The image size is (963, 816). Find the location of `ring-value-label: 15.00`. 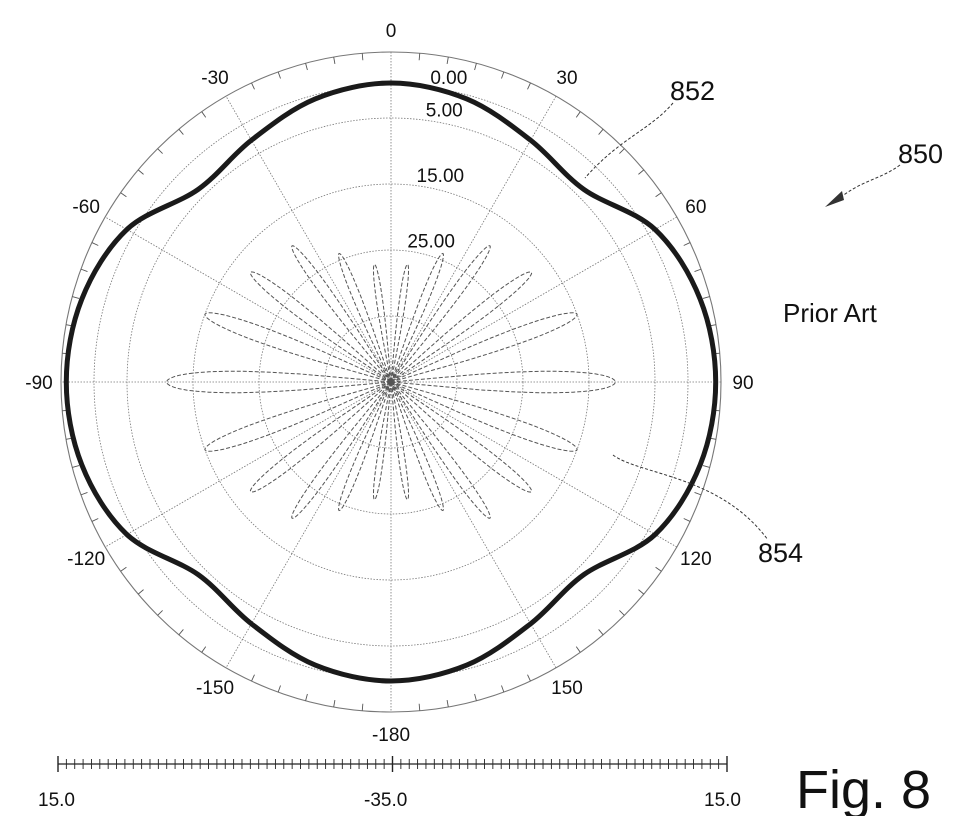

ring-value-label: 15.00 is located at coordinates (441, 176).